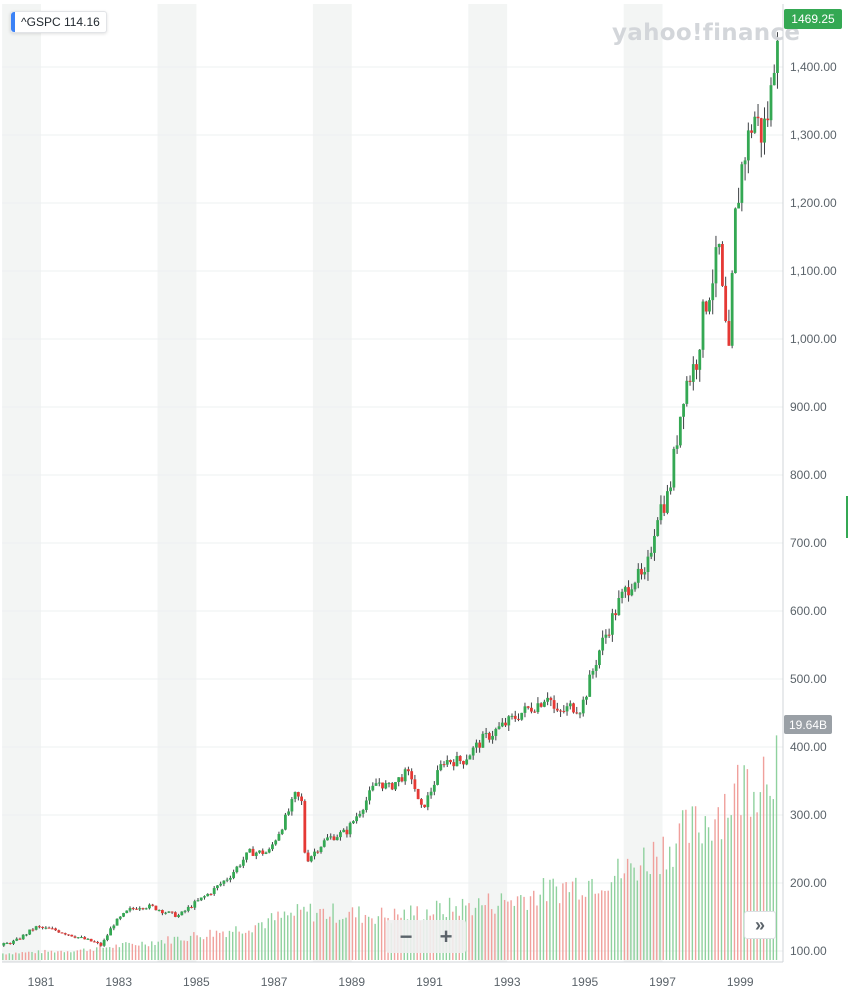 The width and height of the screenshot is (848, 998). What do you see at coordinates (813, 271) in the screenshot?
I see `y-tick-label: 1,100.00` at bounding box center [813, 271].